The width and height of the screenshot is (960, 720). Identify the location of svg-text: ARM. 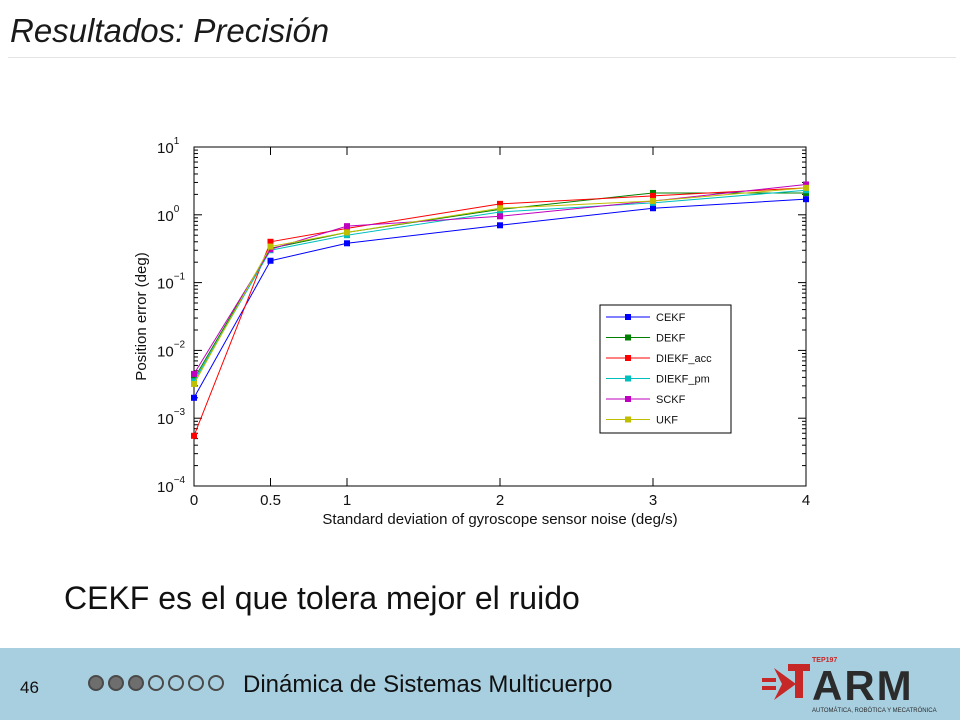
(863, 685).